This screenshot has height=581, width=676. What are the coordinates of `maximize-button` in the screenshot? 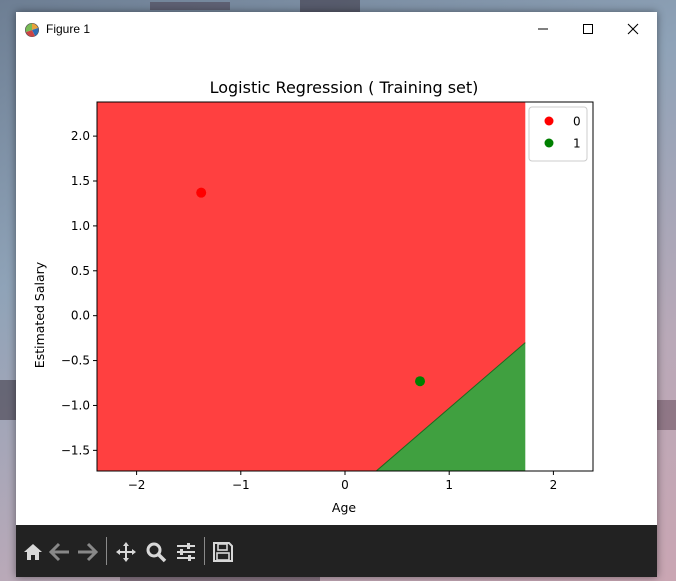 It's located at (588, 29).